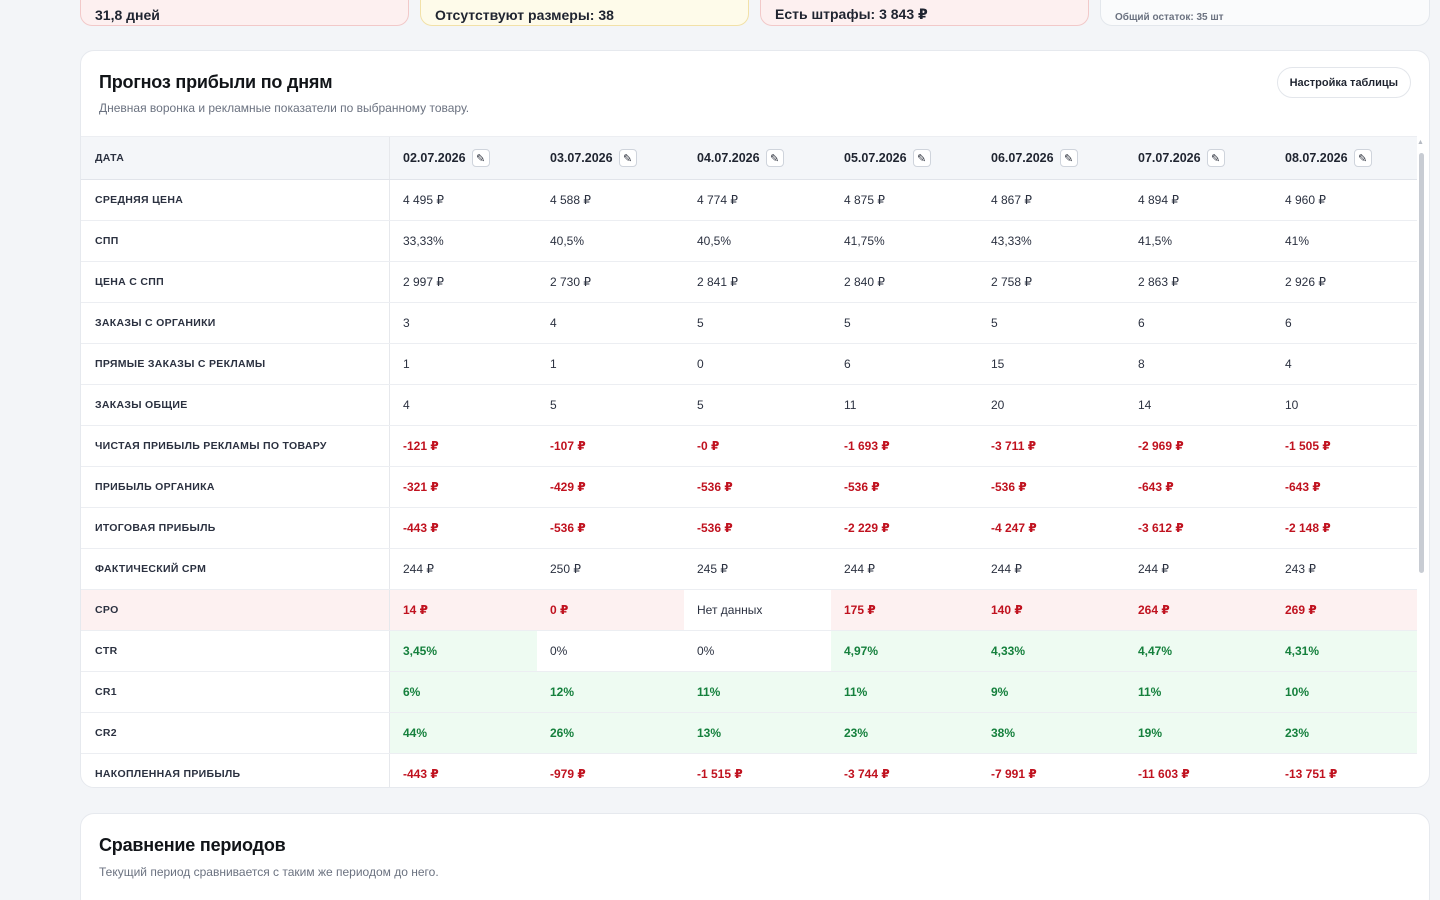 Image resolution: width=1440 pixels, height=900 pixels. I want to click on row-label: CR2, so click(235, 733).